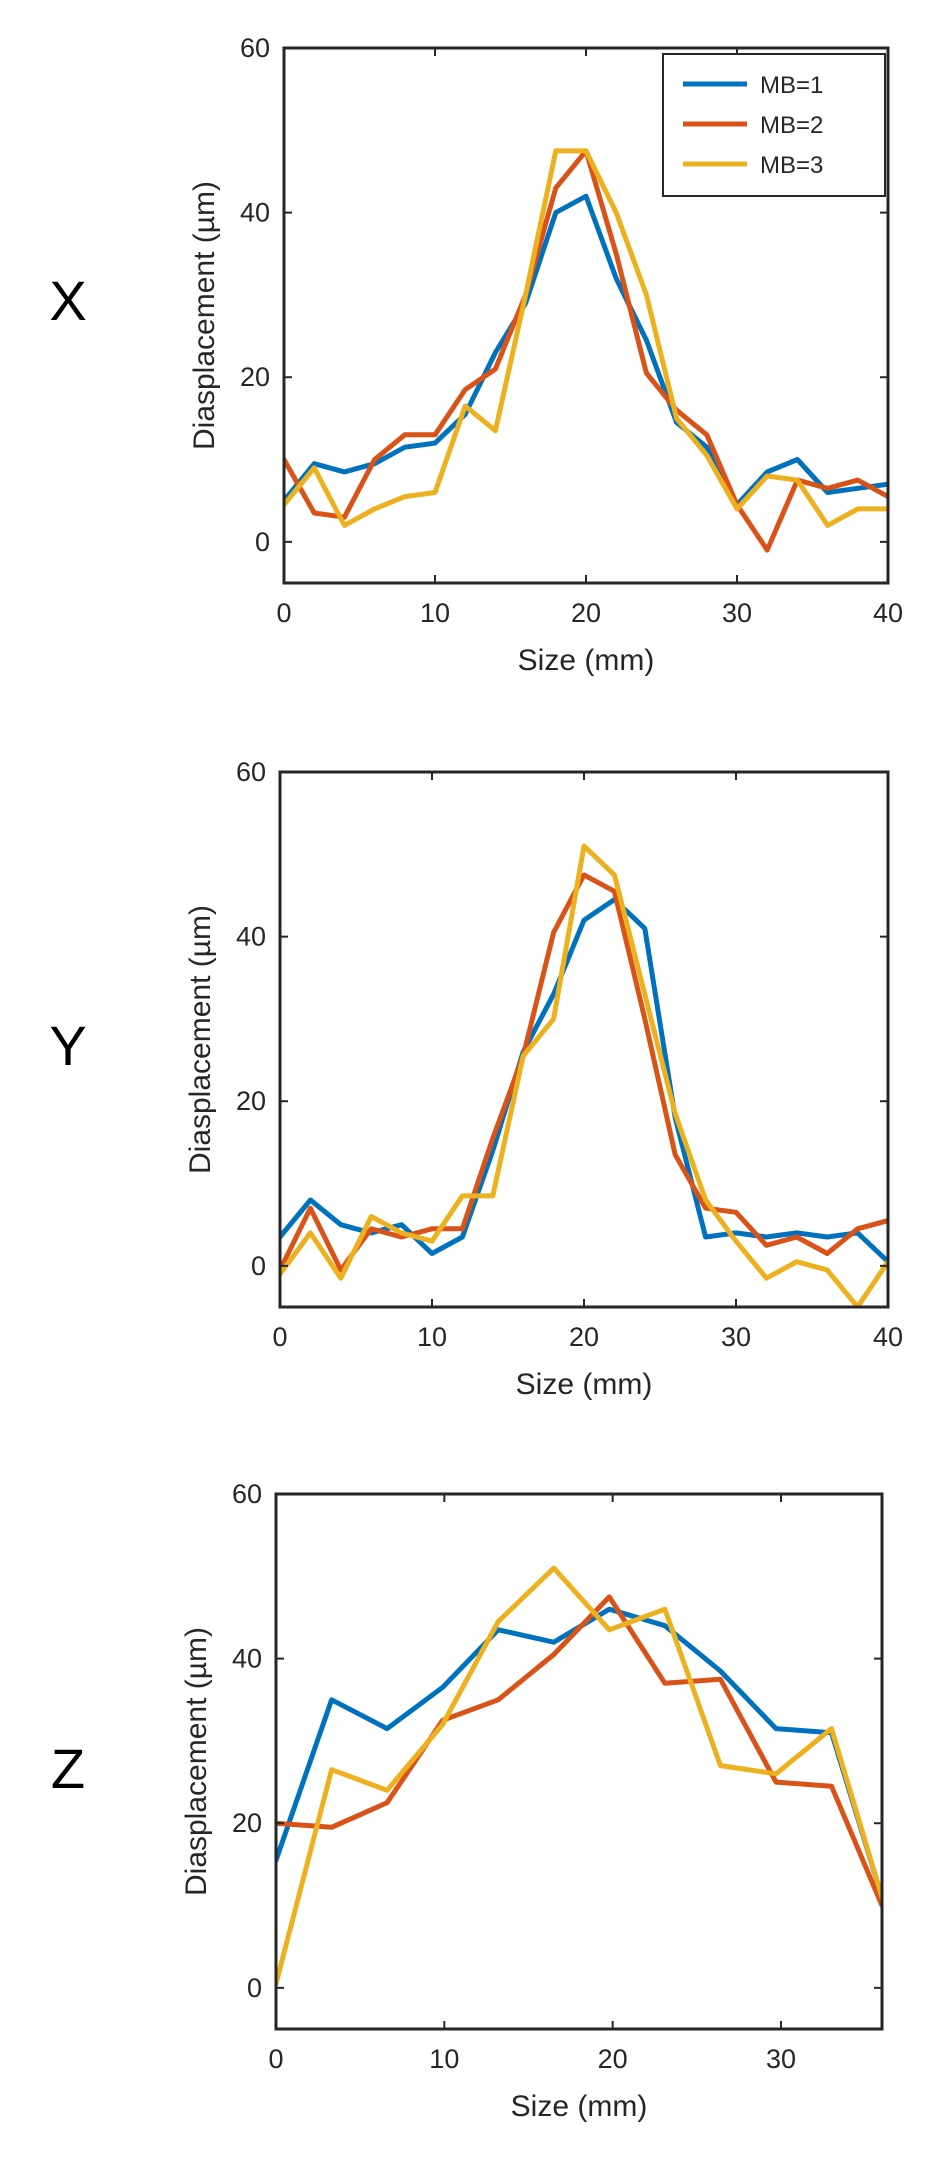 The height and width of the screenshot is (2177, 937). I want to click on legend: MB=1 MB=2 MB=3, so click(774, 125).